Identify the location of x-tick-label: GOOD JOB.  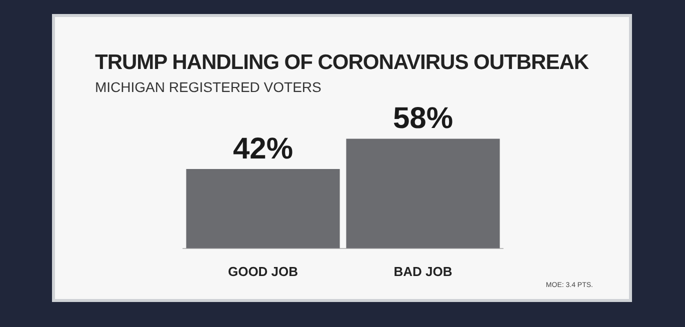
(263, 271).